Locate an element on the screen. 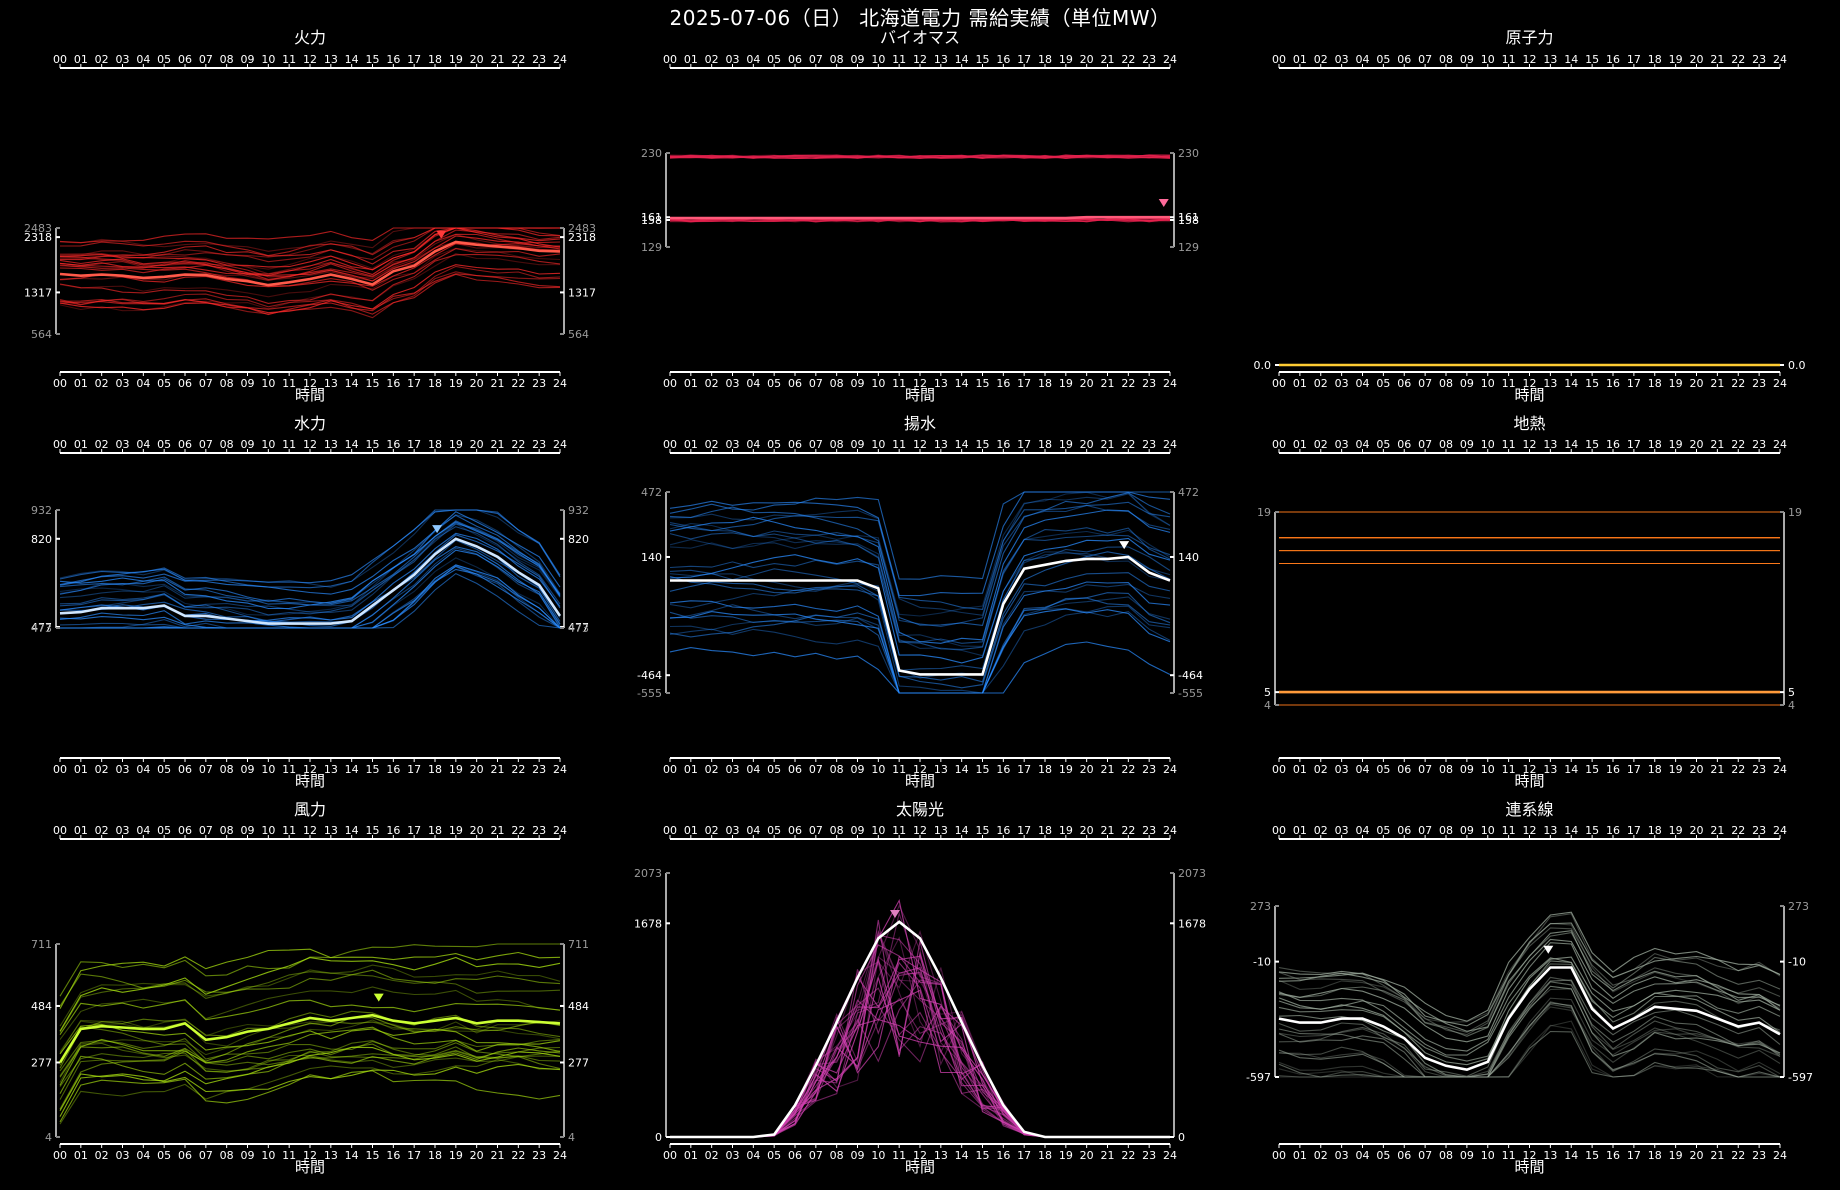 This screenshot has width=1840, height=1190. hour-label: 03 is located at coordinates (1342, 59).